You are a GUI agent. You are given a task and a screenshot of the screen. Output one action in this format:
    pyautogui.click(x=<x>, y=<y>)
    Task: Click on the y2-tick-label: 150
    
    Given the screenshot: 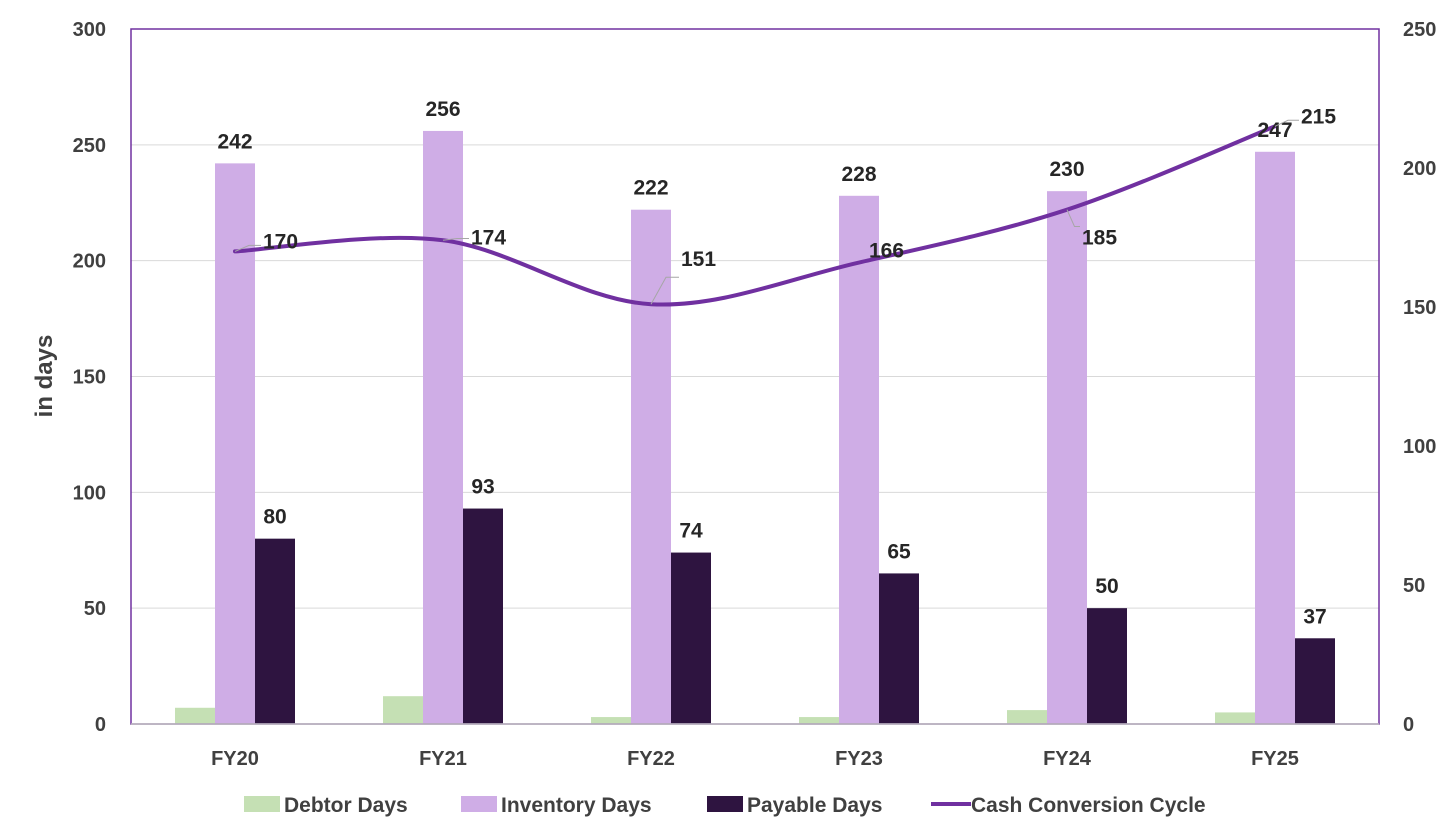 What is the action you would take?
    pyautogui.click(x=1419, y=308)
    